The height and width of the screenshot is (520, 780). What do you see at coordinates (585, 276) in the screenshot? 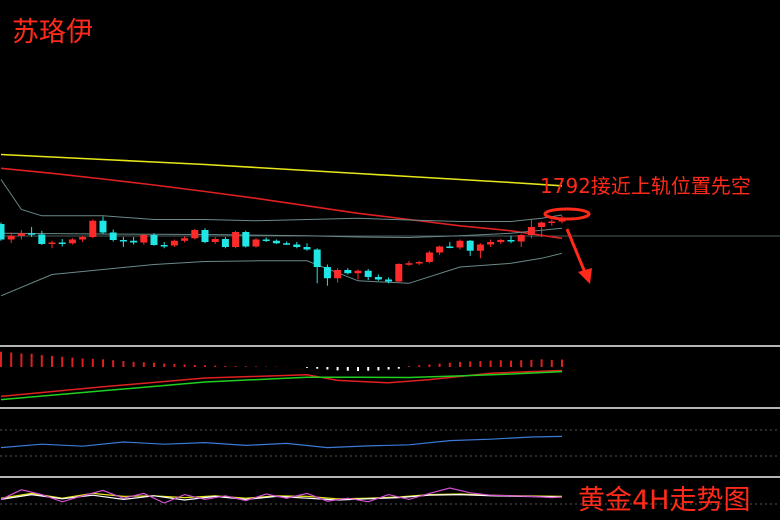
I see `annotation-arrow-head` at bounding box center [585, 276].